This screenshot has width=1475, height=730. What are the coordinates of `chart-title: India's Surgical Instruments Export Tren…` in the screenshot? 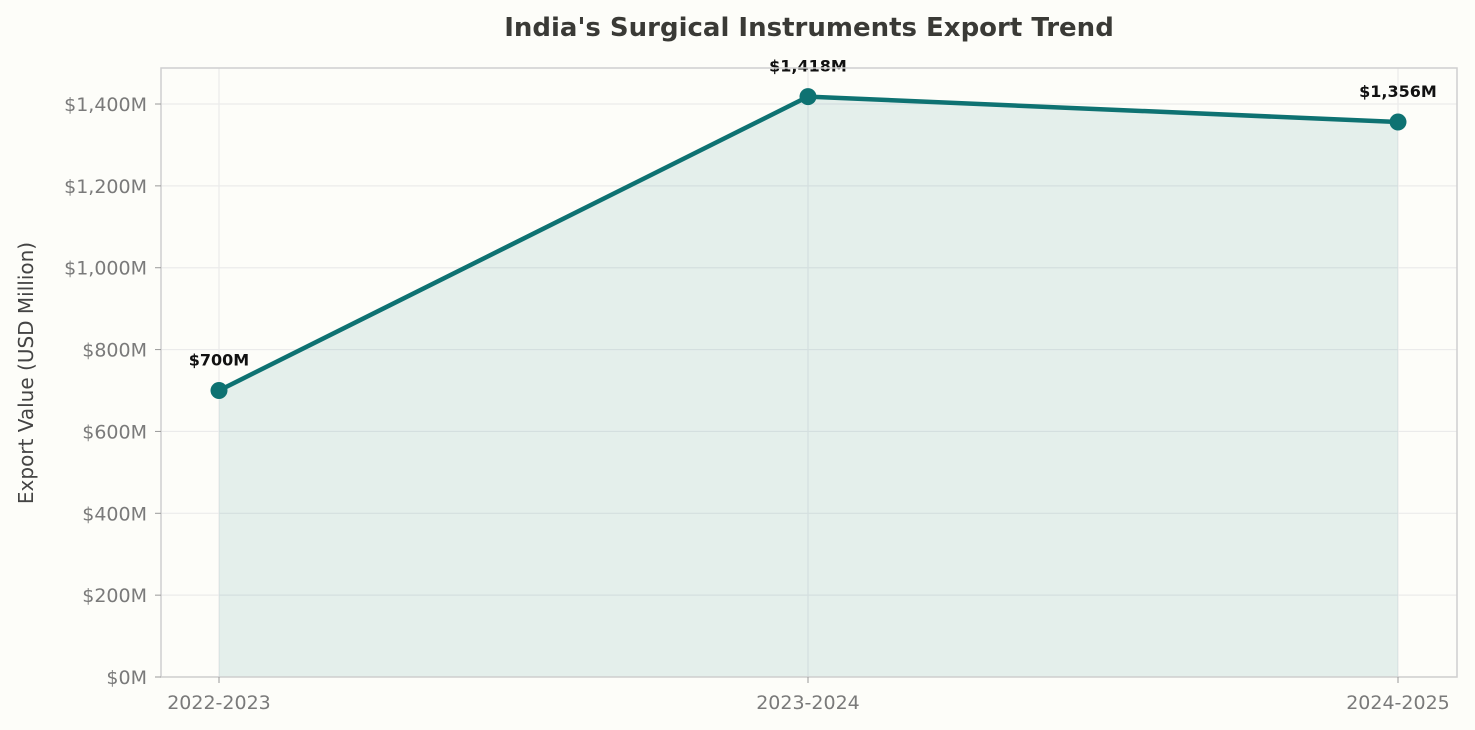 It's located at (809, 28).